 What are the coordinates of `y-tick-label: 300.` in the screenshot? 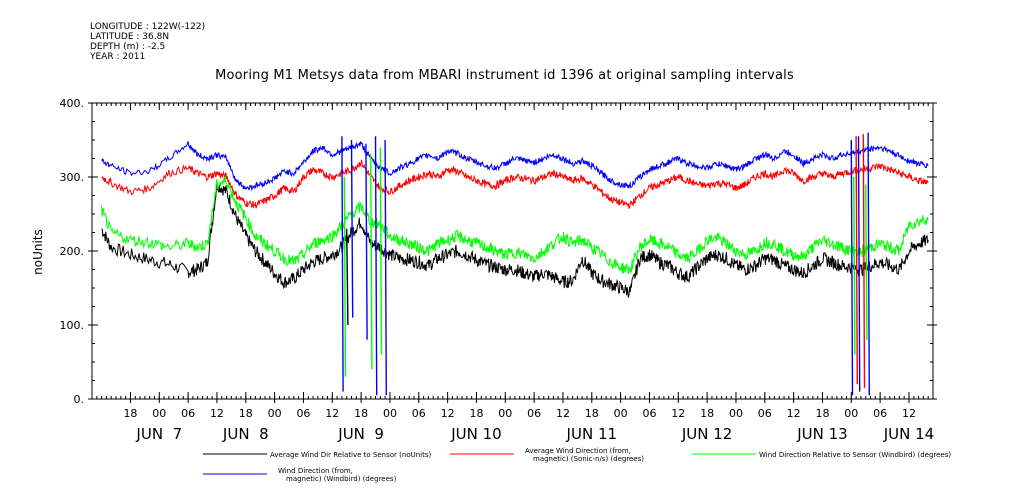 It's located at (72, 177).